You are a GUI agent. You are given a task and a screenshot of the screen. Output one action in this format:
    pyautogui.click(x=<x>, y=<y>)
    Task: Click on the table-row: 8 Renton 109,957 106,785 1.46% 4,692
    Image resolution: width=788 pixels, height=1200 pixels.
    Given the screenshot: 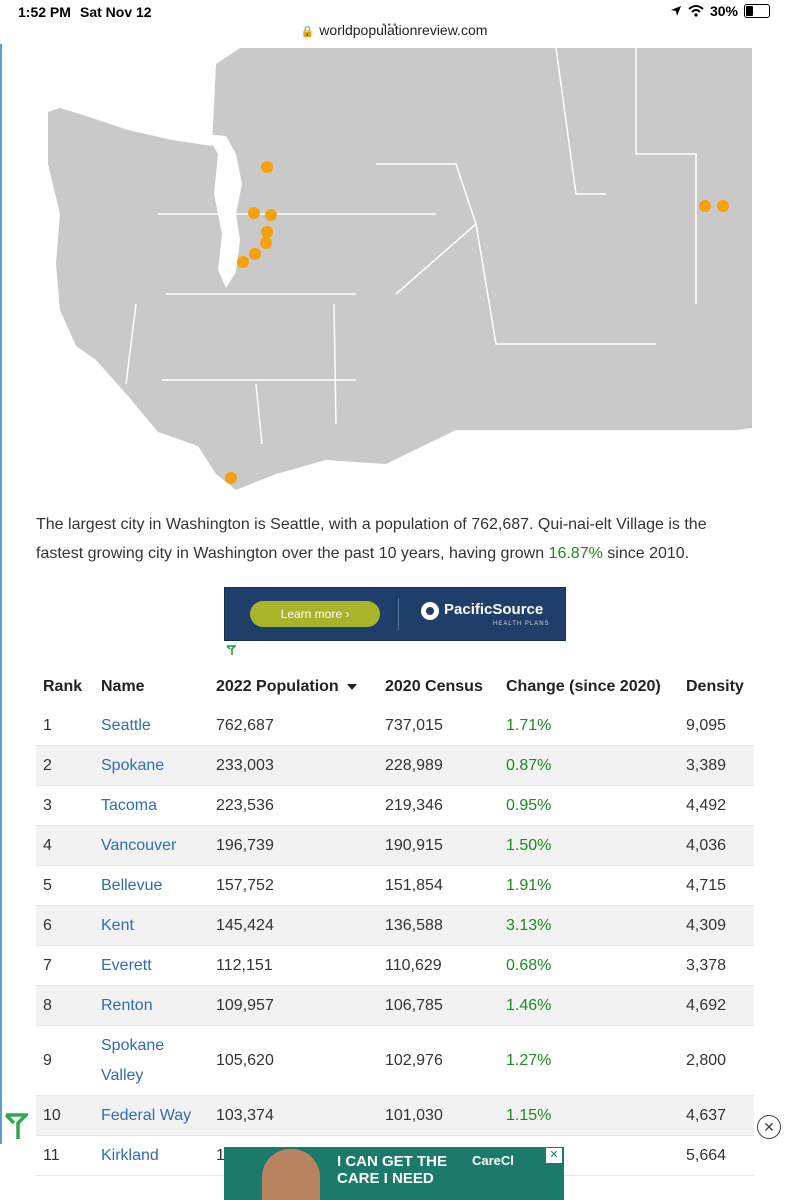 What is the action you would take?
    pyautogui.click(x=395, y=1005)
    